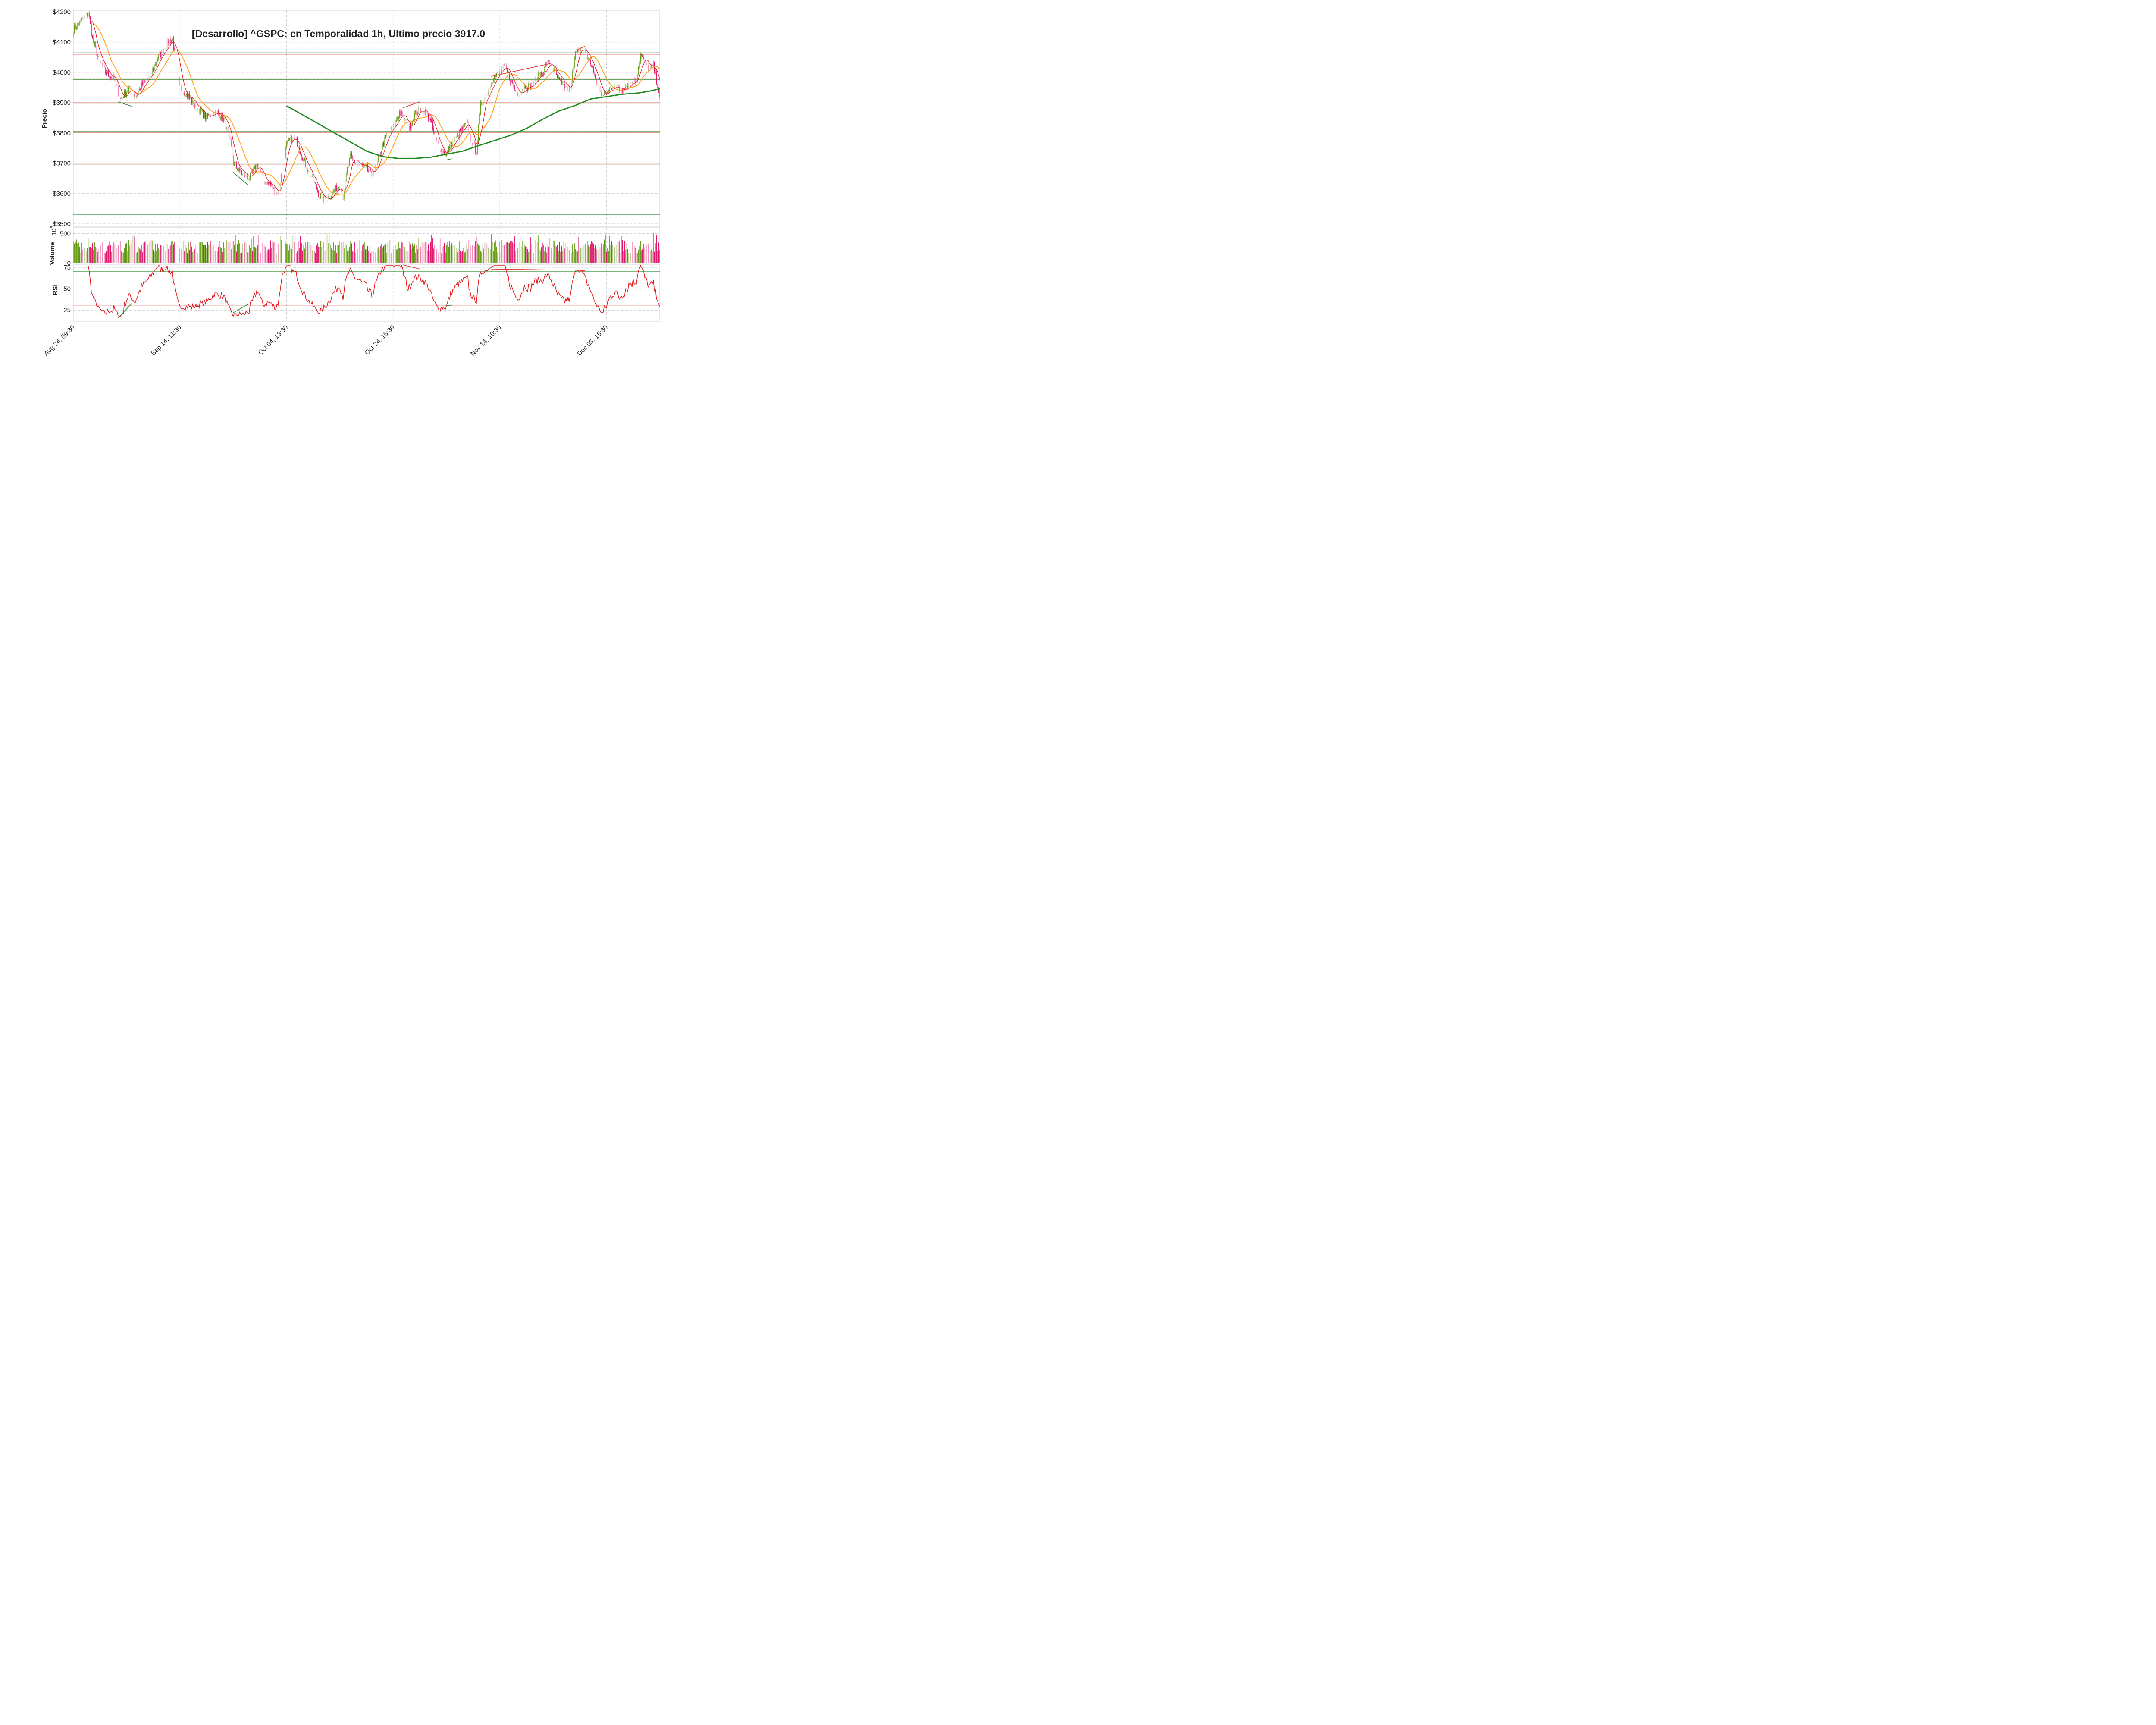  I want to click on rsi-line, so click(374, 291).